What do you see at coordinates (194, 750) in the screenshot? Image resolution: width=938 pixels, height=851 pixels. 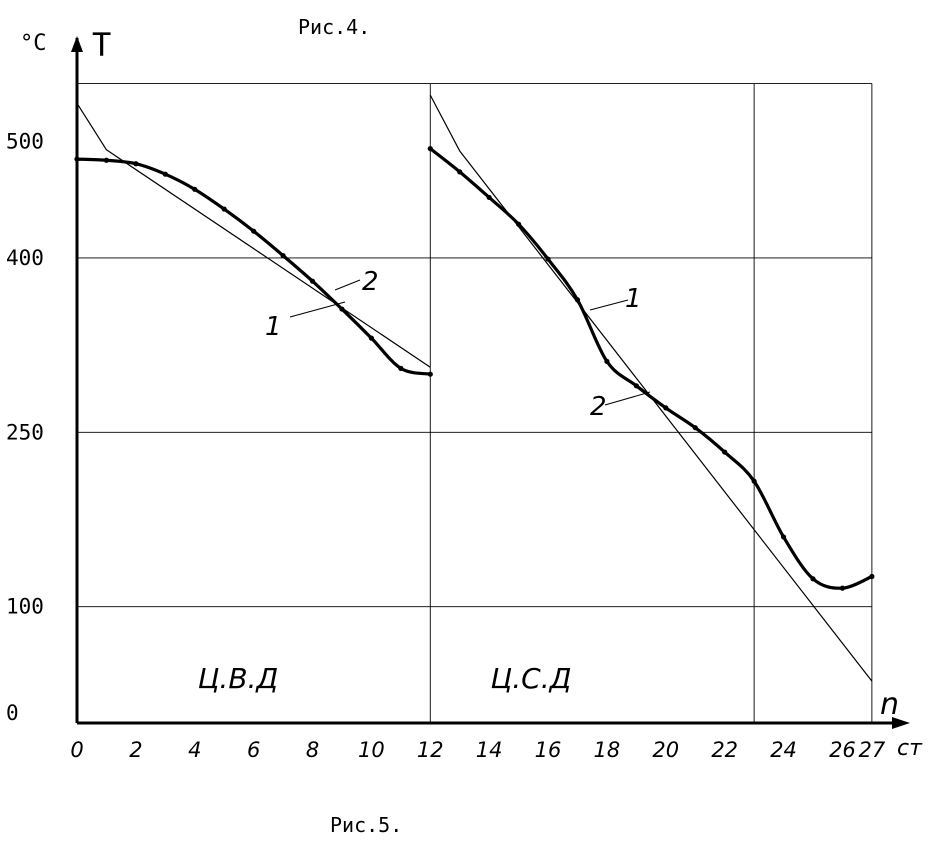 I see `x-tick-label-4: 4` at bounding box center [194, 750].